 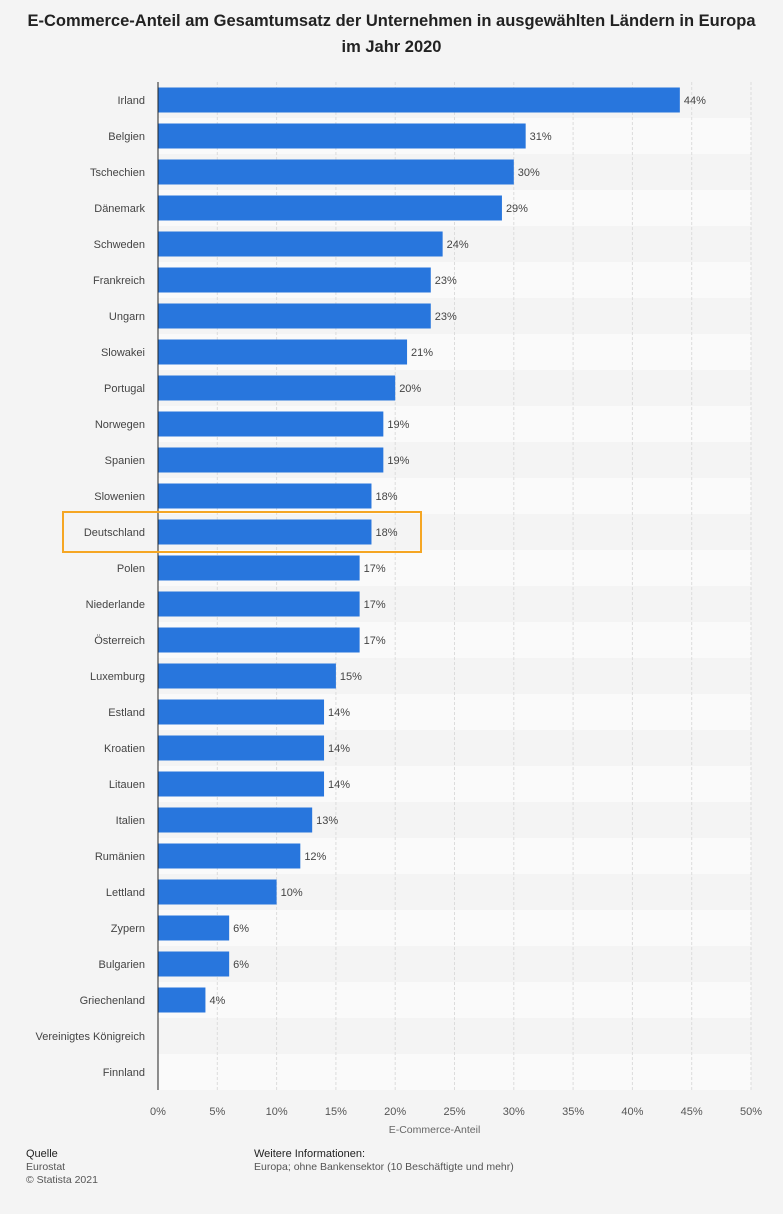 I want to click on x-tick-label: 35%, so click(x=573, y=1112).